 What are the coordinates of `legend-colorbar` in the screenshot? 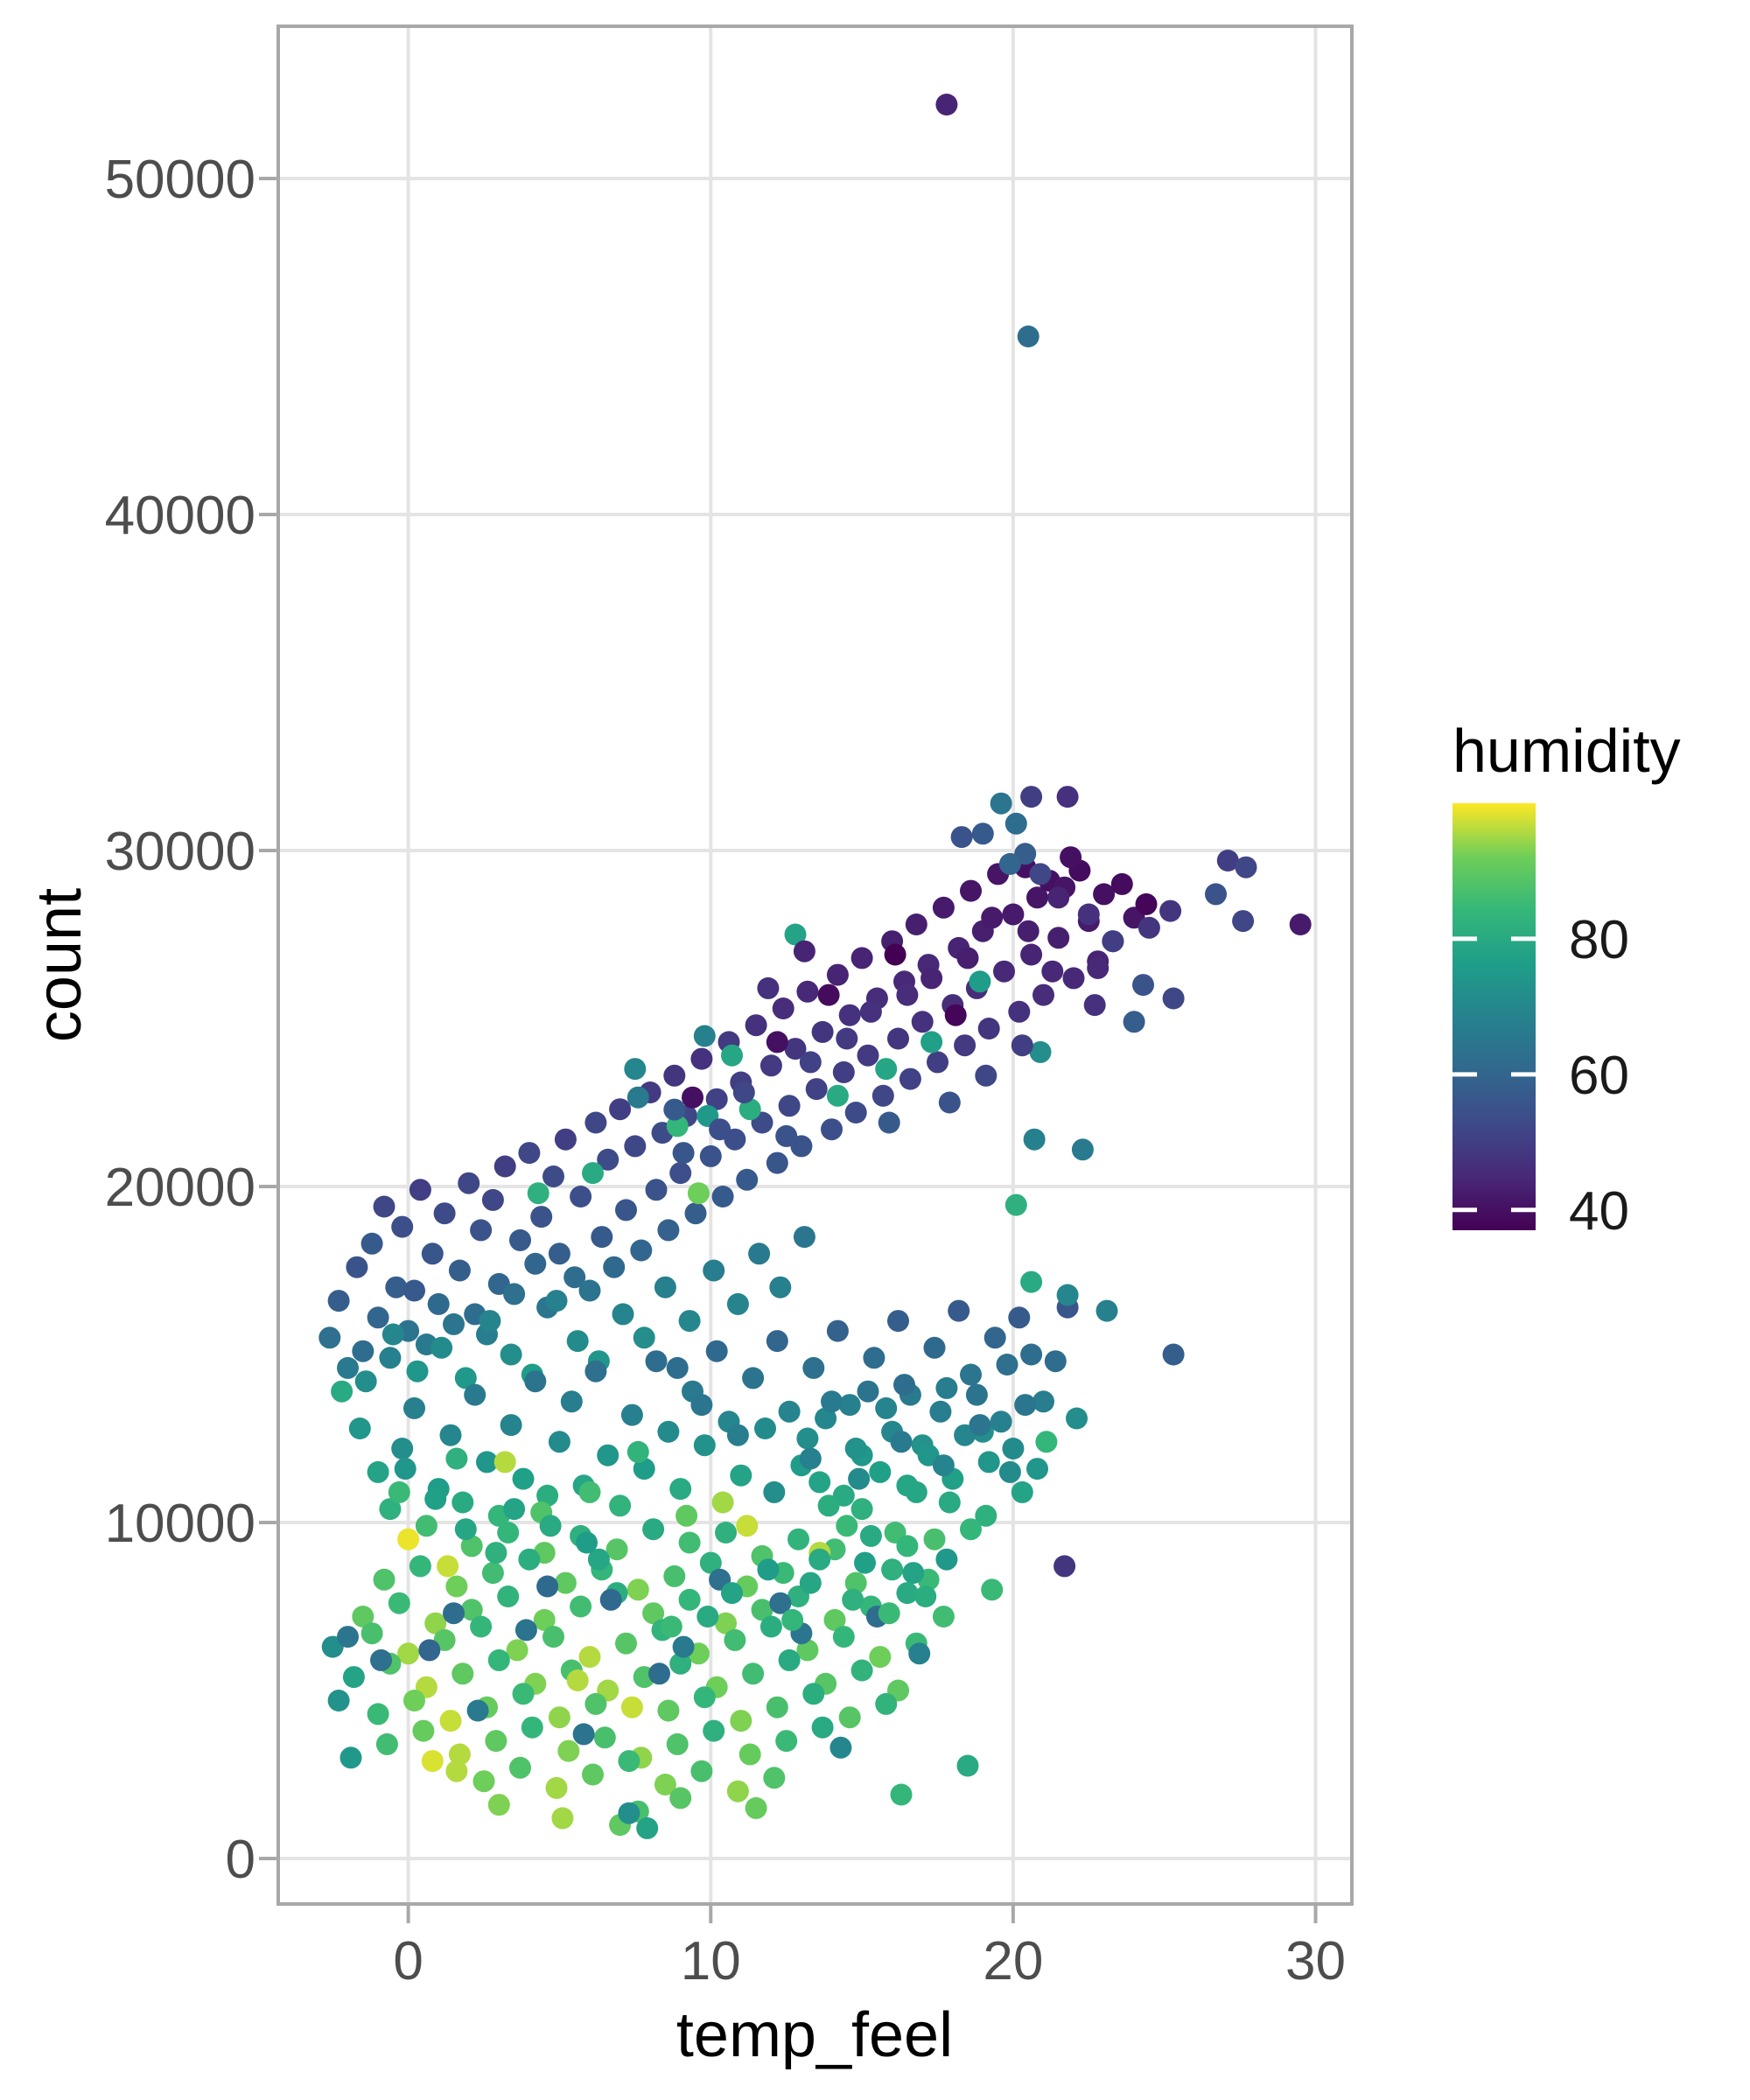 It's located at (1494, 1016).